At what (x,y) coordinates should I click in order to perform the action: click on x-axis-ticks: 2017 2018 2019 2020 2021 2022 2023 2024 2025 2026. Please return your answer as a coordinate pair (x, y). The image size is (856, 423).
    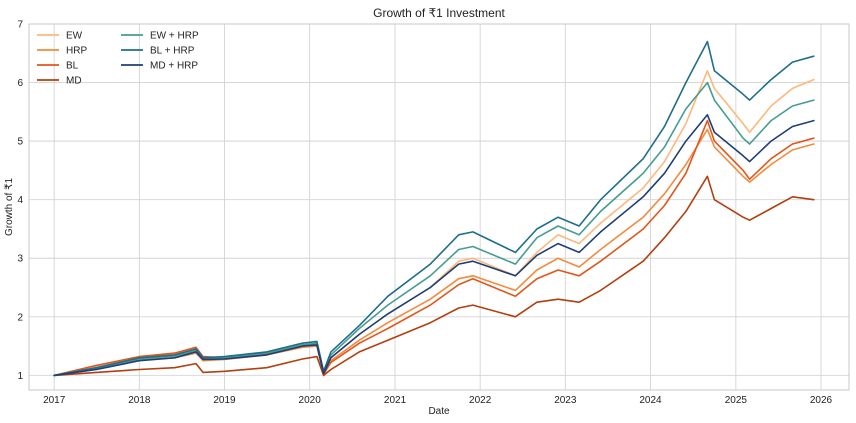
    Looking at the image, I should click on (437, 400).